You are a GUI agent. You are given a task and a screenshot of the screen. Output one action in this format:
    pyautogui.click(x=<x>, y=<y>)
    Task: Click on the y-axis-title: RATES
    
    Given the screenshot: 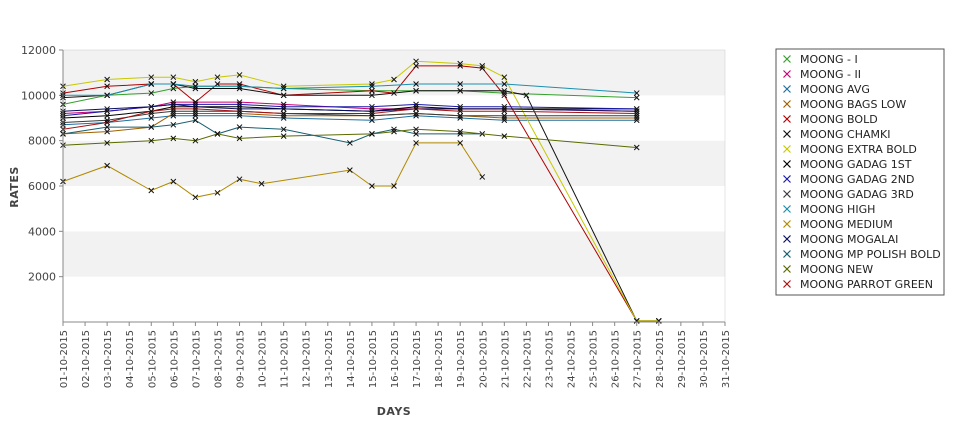 What is the action you would take?
    pyautogui.click(x=14, y=187)
    